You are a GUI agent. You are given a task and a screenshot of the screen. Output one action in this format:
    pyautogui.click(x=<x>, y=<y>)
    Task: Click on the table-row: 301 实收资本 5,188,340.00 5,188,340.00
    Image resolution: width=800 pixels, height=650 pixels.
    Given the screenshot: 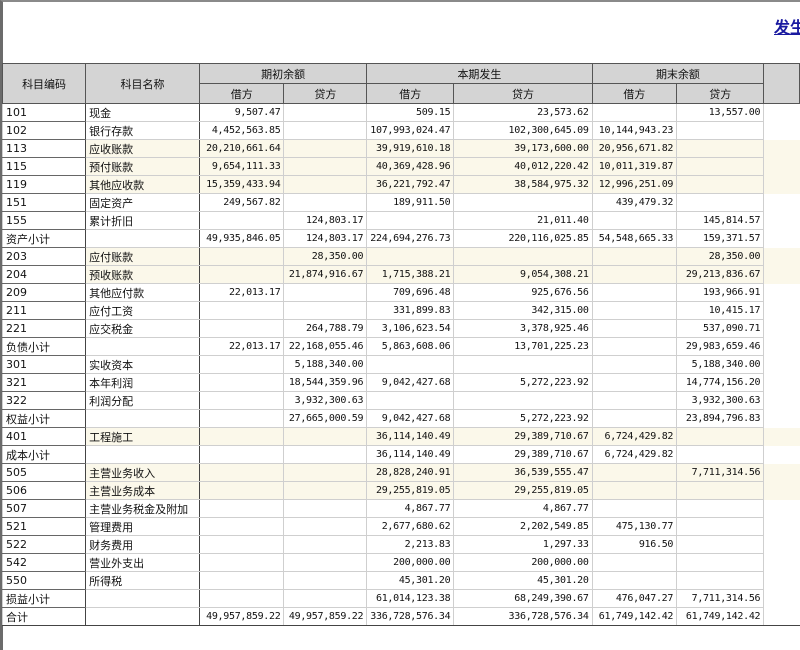 What is the action you would take?
    pyautogui.click(x=400, y=364)
    